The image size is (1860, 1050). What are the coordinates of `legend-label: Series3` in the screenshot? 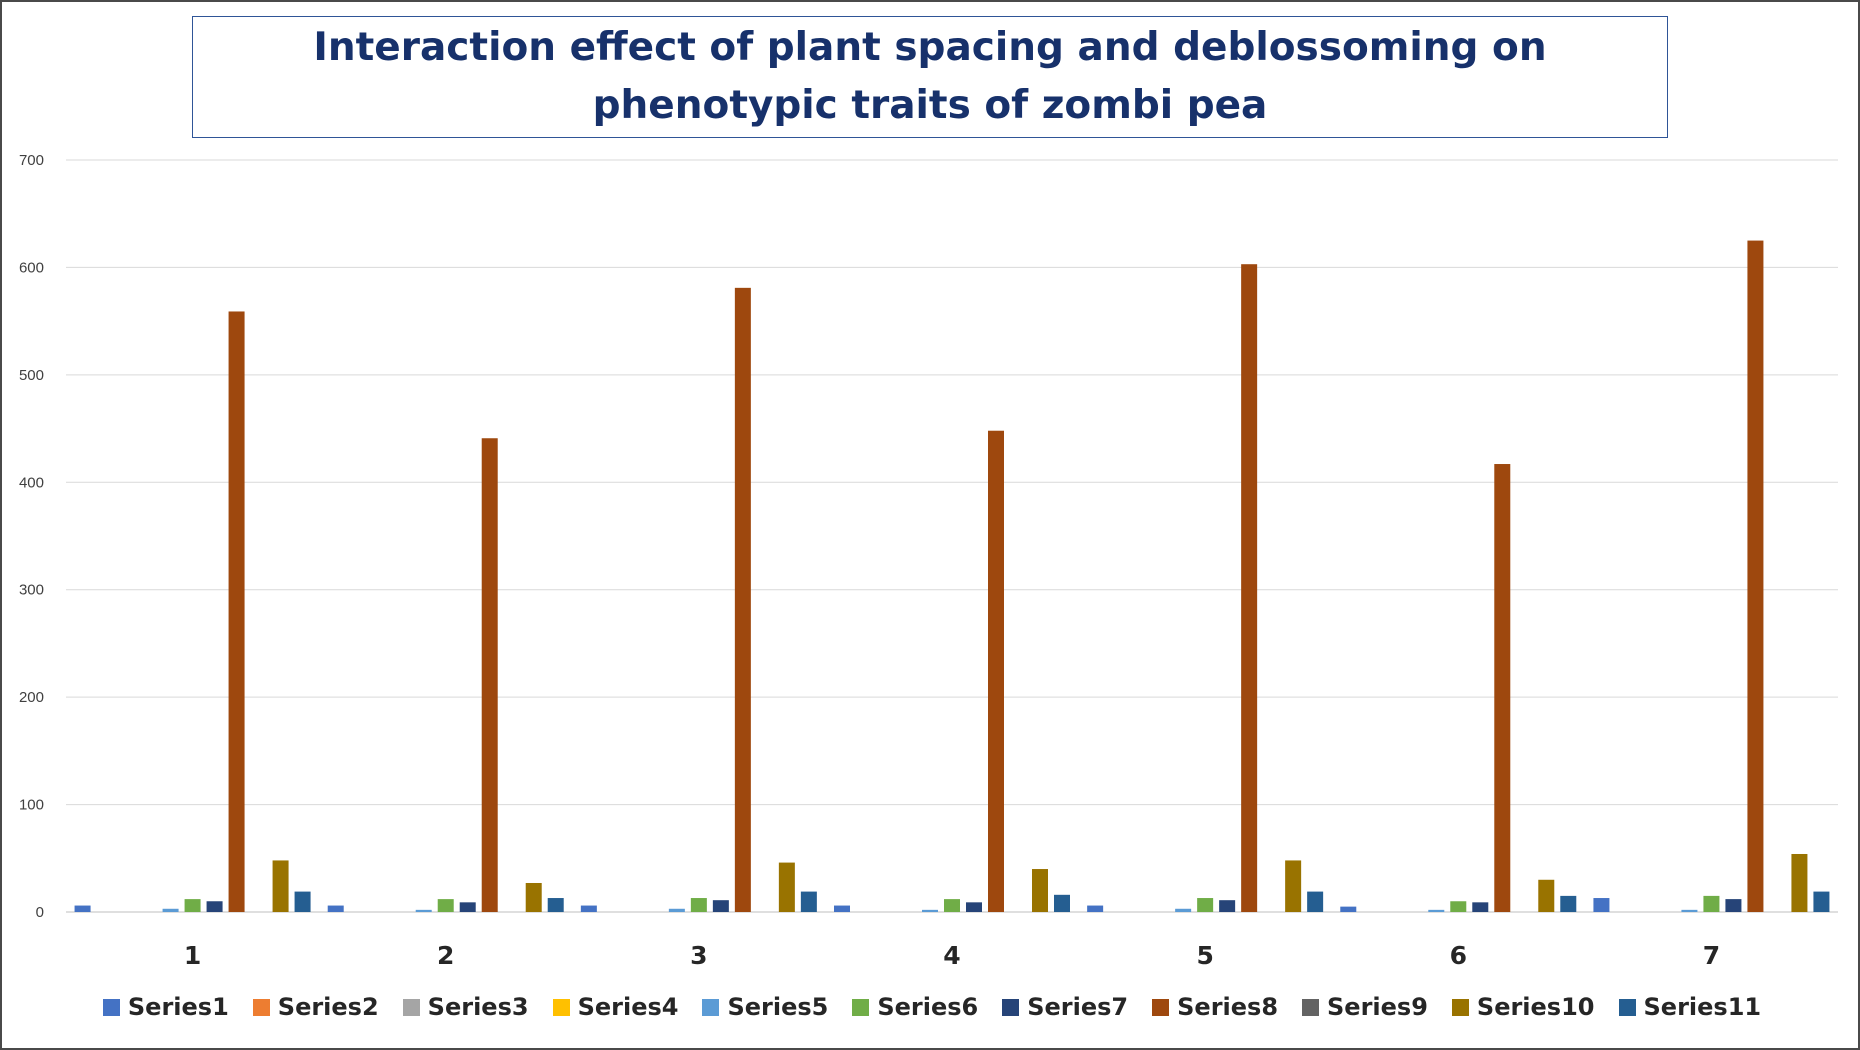 It's located at (478, 1007).